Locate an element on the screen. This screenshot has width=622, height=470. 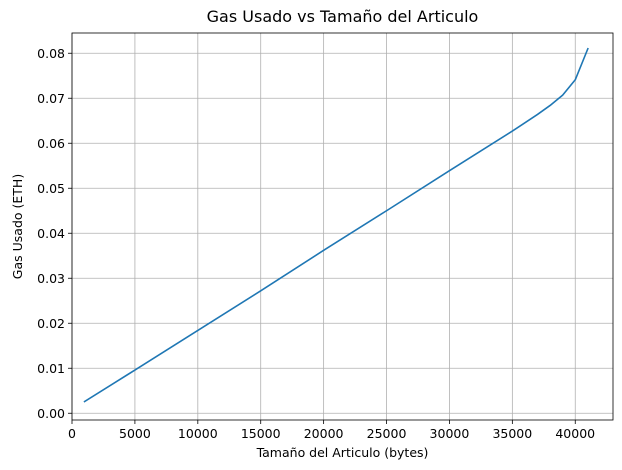
chart-title: Gas Usado vs Tamaño del Articulo is located at coordinates (343, 16).